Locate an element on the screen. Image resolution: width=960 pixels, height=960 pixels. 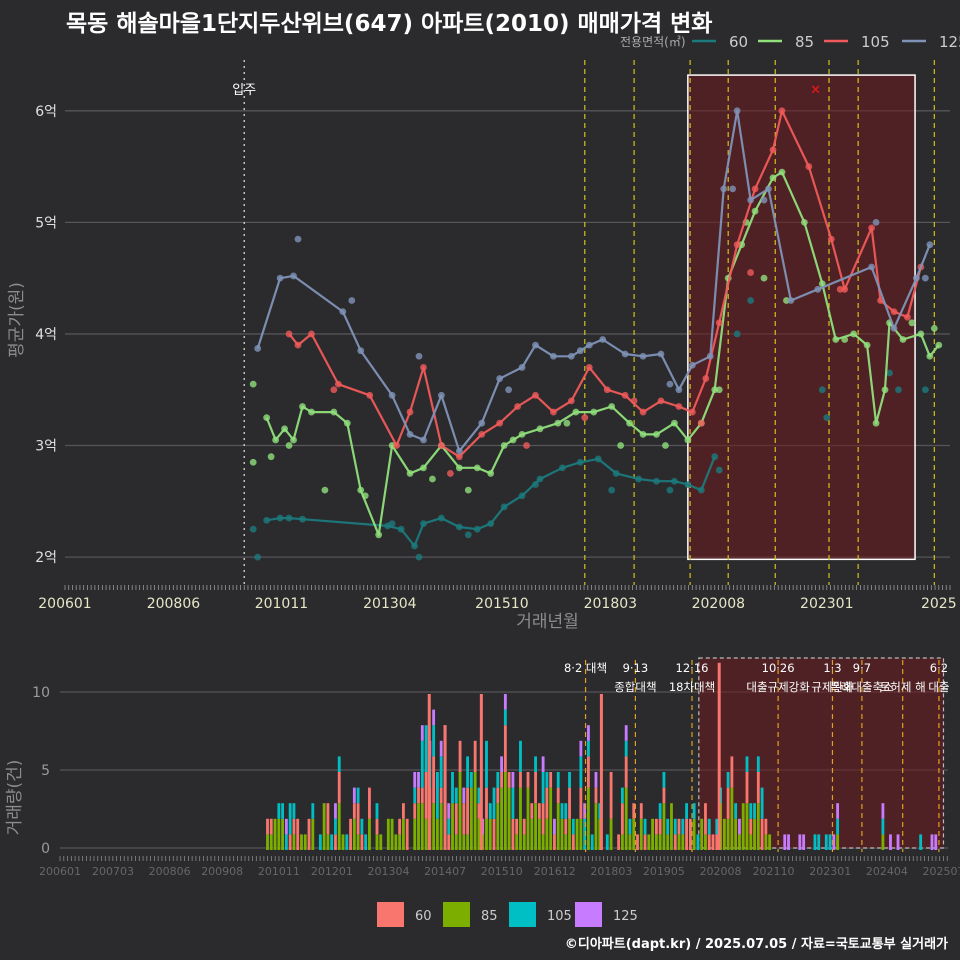
x-tick-label: 201304 is located at coordinates (390, 604).